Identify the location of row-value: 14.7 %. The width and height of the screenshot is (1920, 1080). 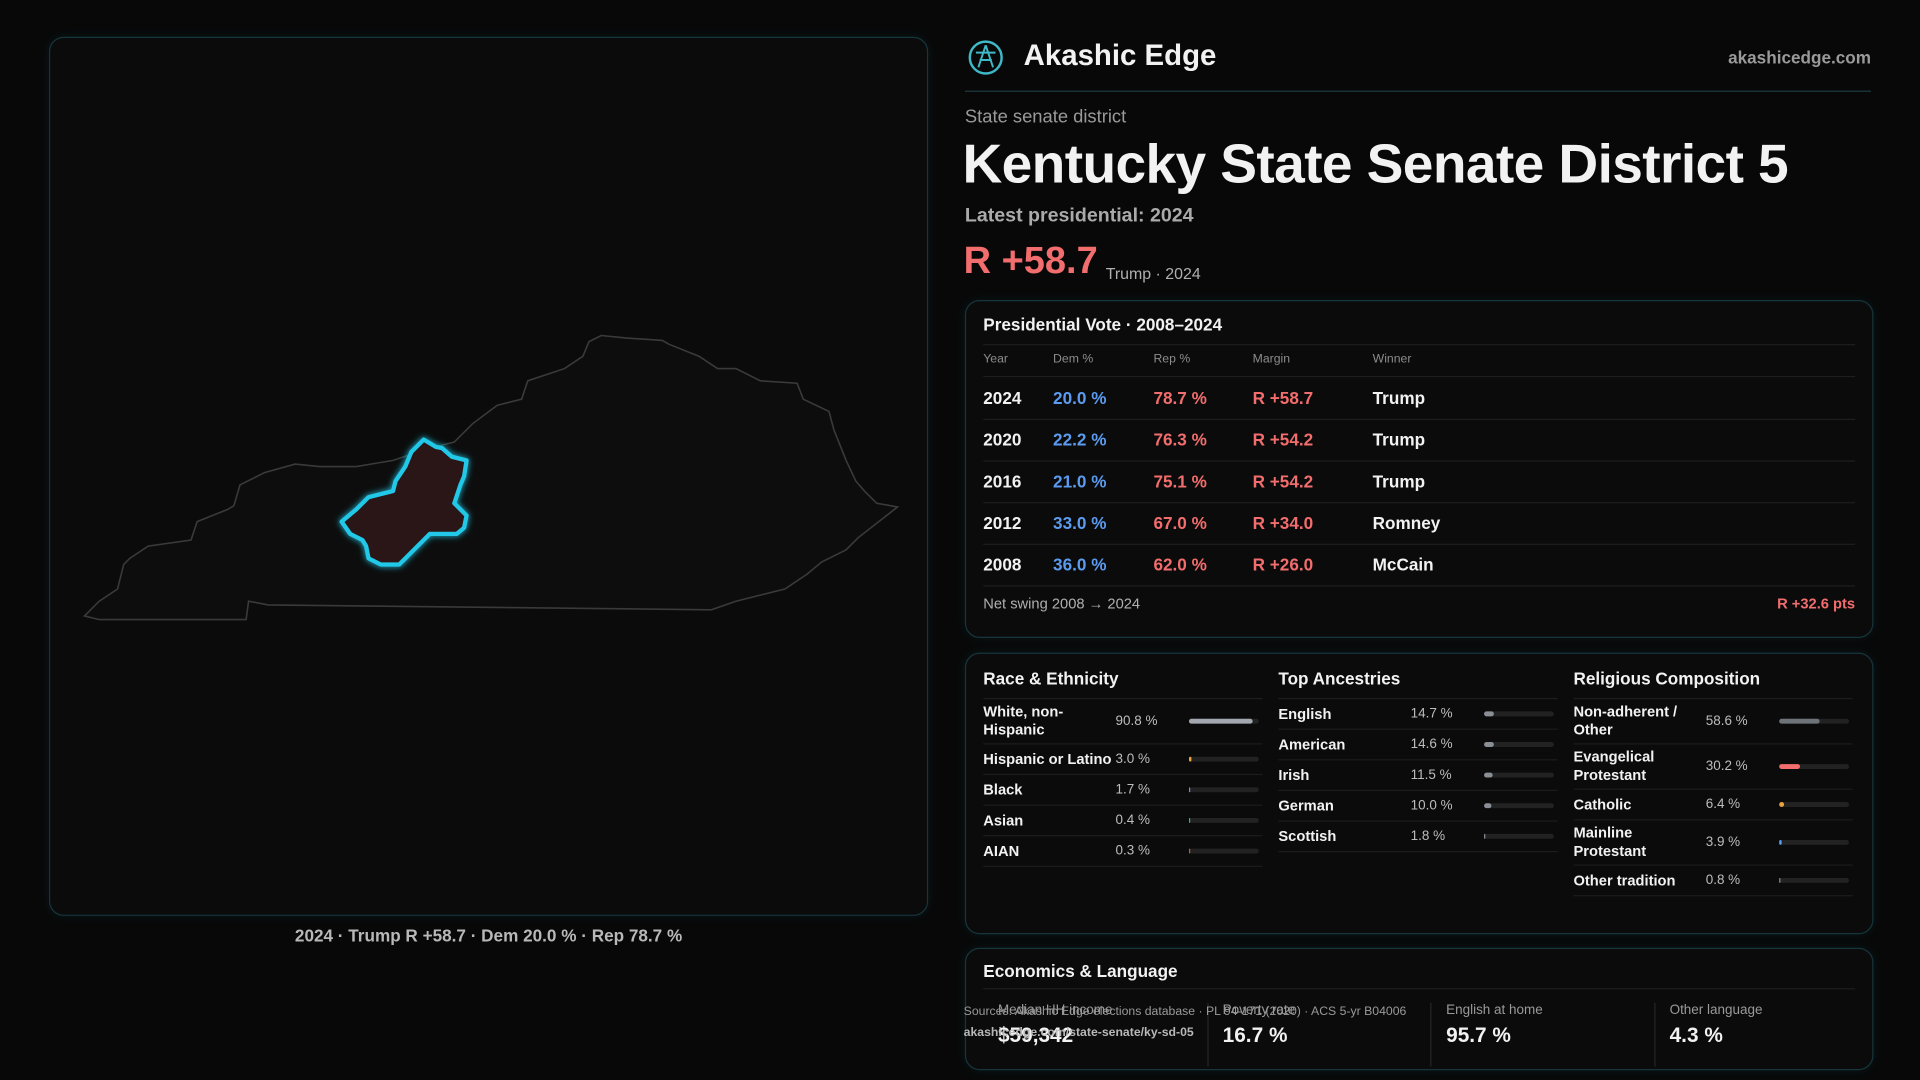
(1431, 714).